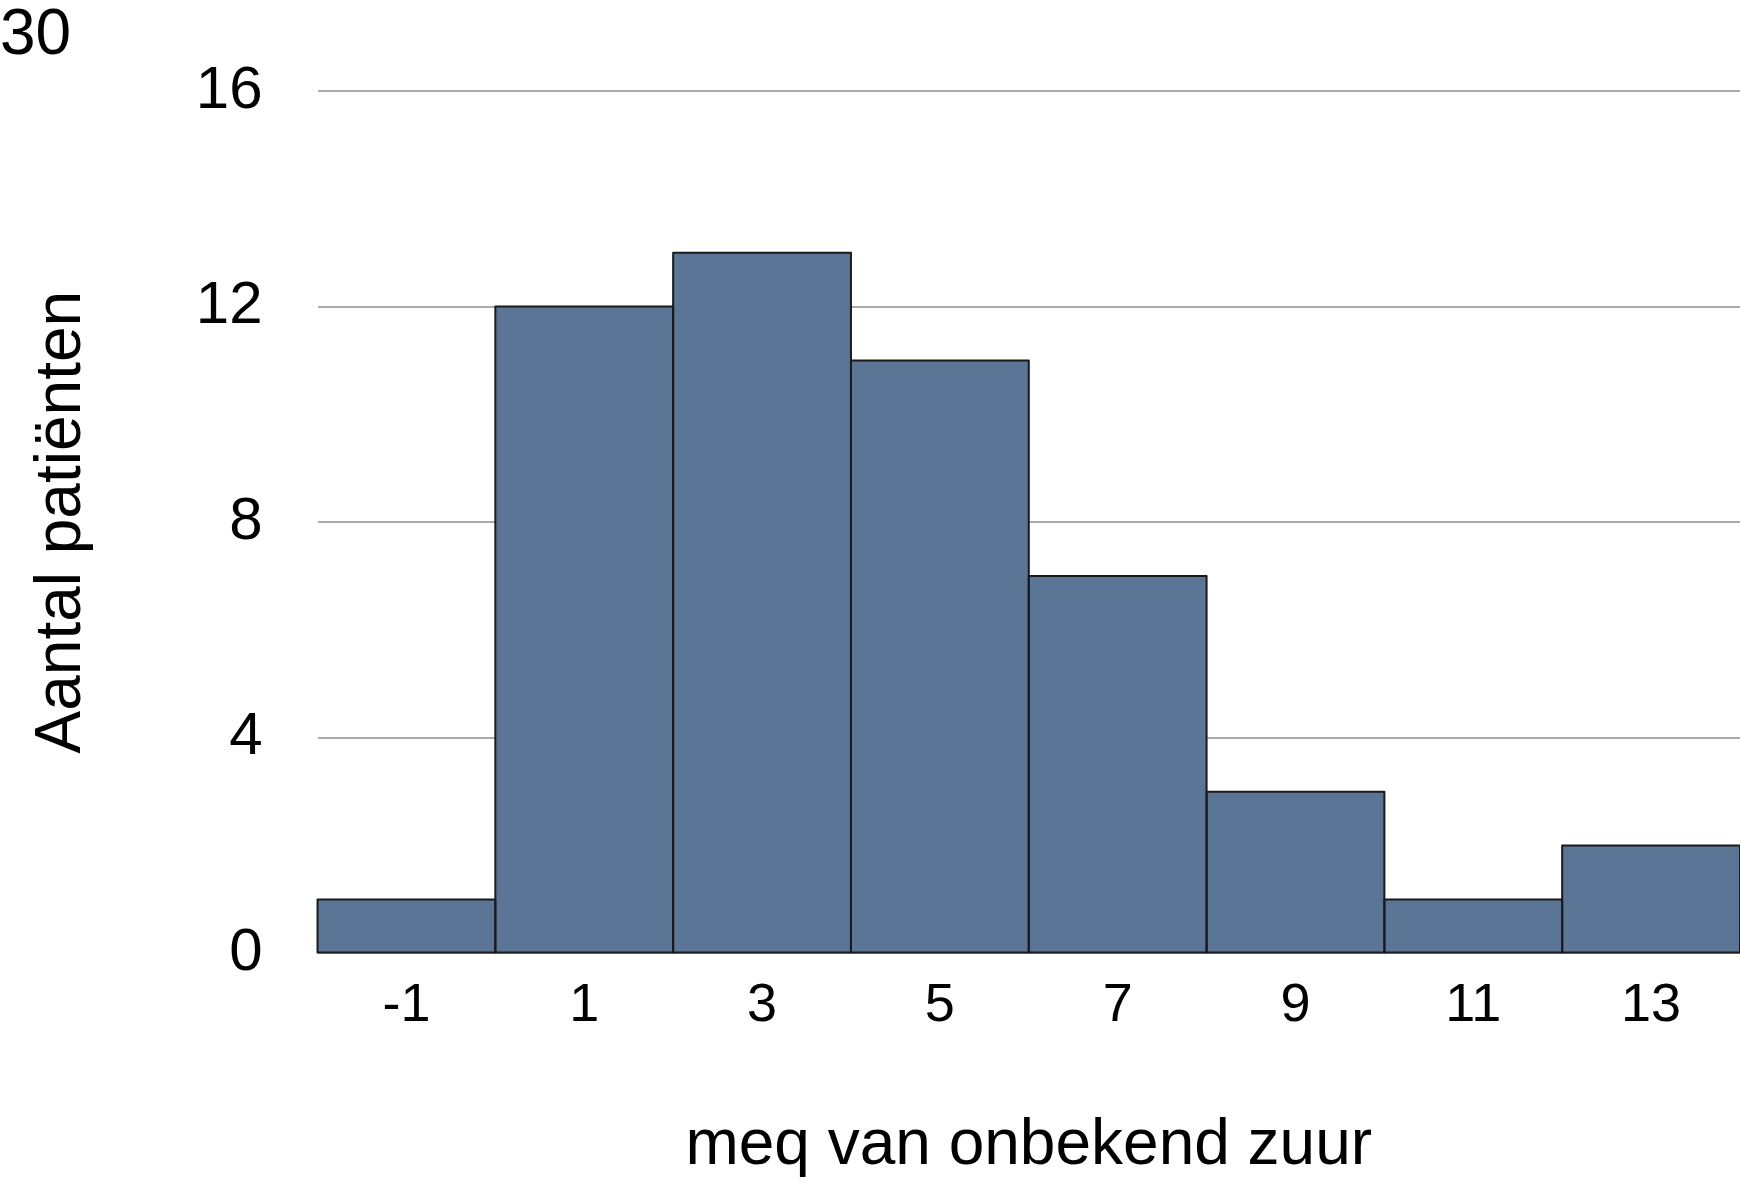 This screenshot has width=1740, height=1199. I want to click on y-tick-label: 4, so click(246, 734).